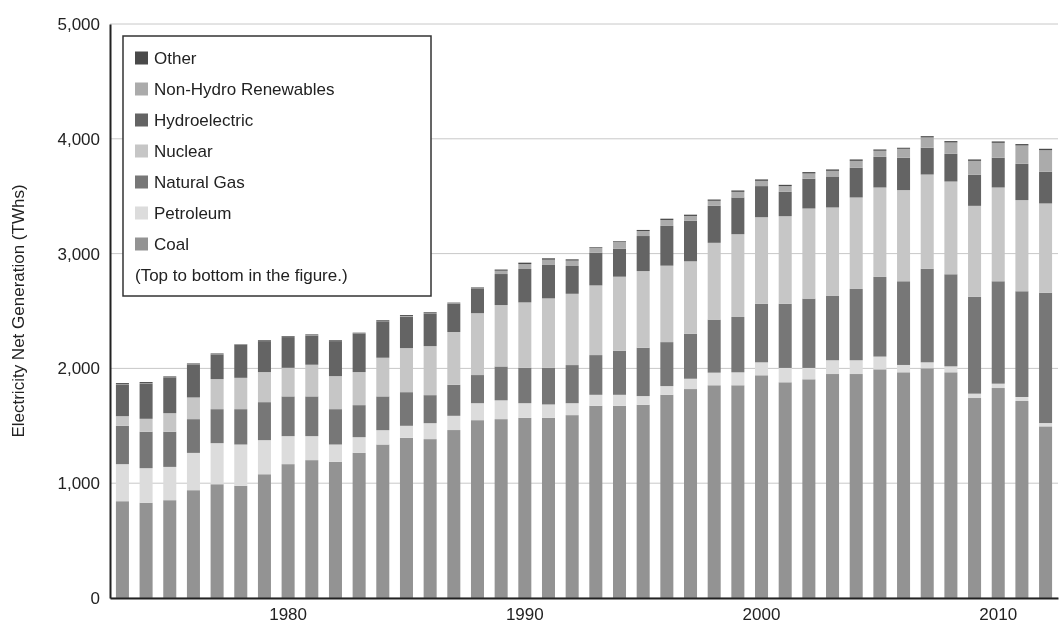 This screenshot has width=1063, height=626. I want to click on y-tick-label: 1,000, so click(78, 484).